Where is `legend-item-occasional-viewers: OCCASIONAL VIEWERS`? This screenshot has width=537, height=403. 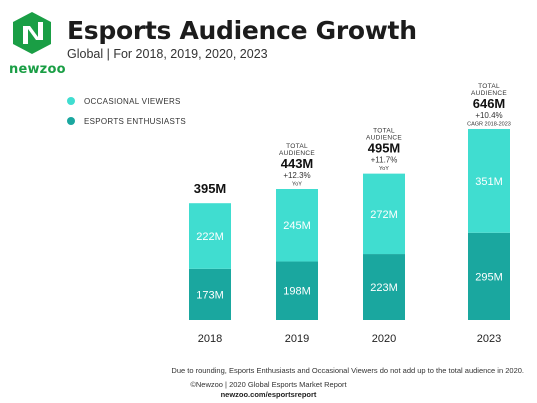 legend-item-occasional-viewers: OCCASIONAL VIEWERS is located at coordinates (126, 101).